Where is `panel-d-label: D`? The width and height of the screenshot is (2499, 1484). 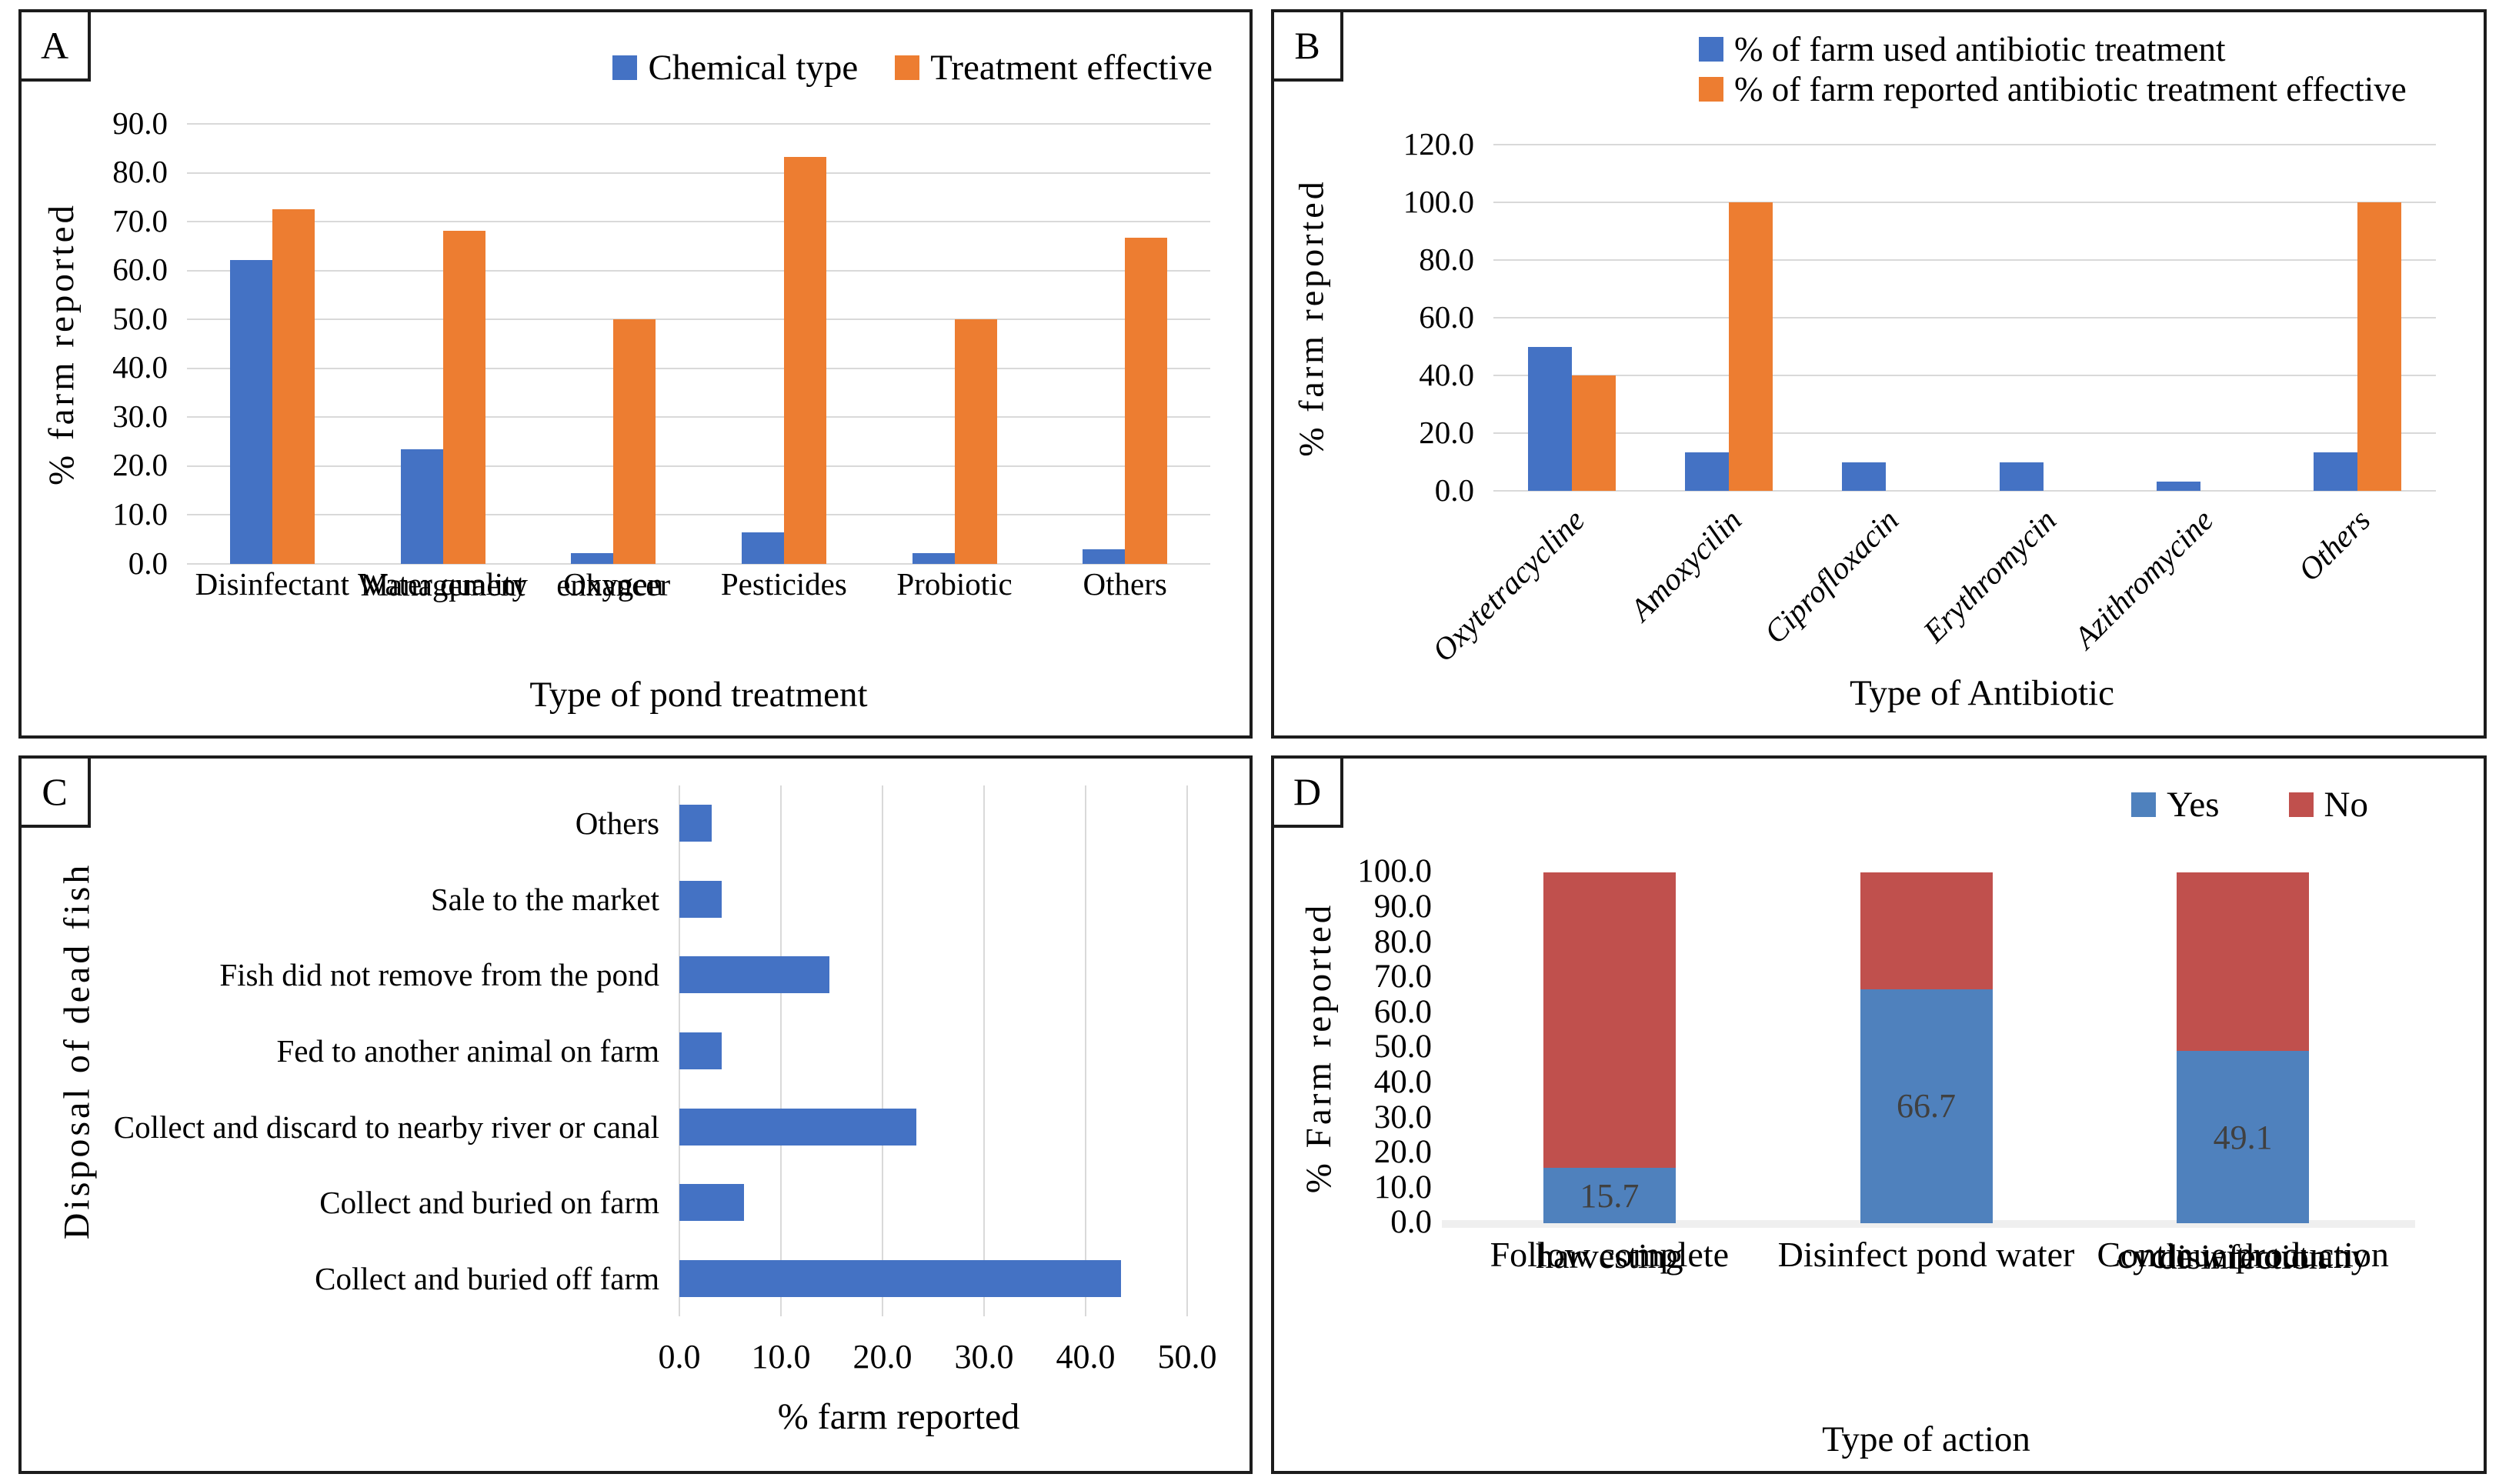 panel-d-label: D is located at coordinates (1307, 791).